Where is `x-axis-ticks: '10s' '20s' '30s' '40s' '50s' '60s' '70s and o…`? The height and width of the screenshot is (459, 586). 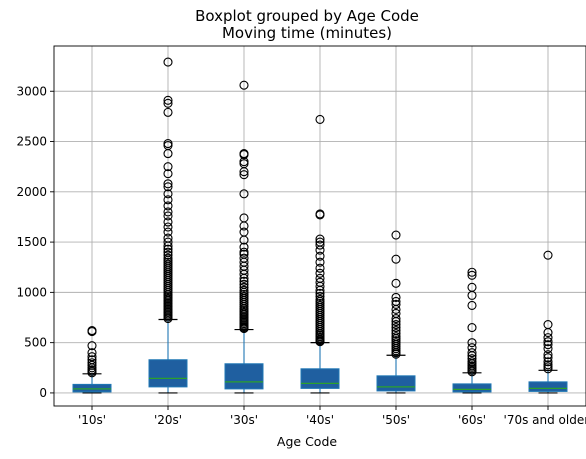
x-axis-ticks: '10s' '20s' '30s' '40s' '50s' '60s' '70s and o… is located at coordinates (332, 416).